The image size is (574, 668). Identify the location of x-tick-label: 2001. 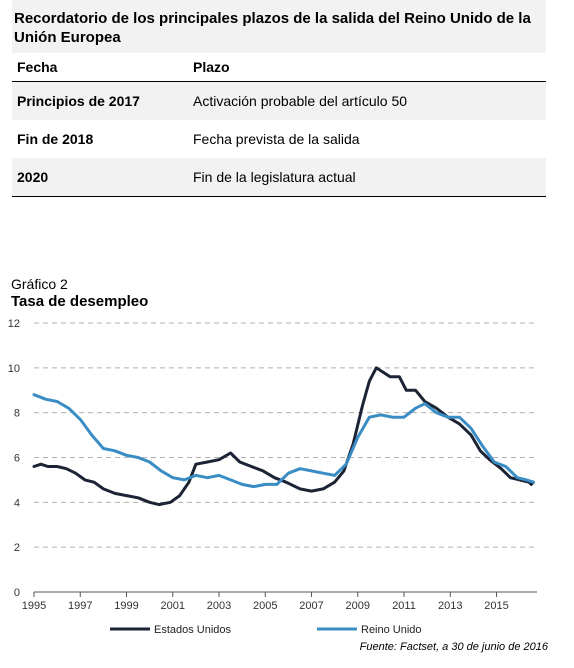
(173, 606).